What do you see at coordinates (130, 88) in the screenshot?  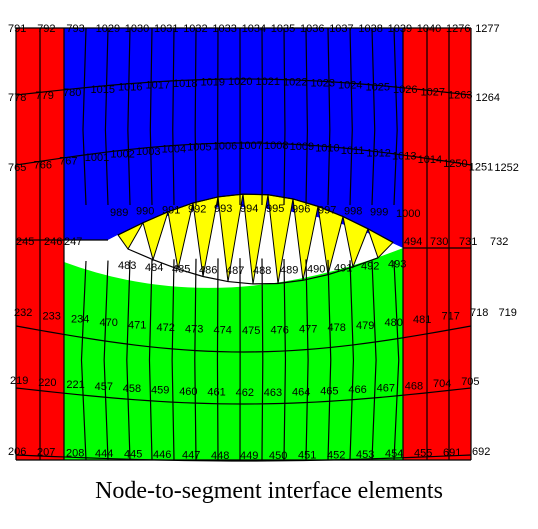 I see `node-label: 1016` at bounding box center [130, 88].